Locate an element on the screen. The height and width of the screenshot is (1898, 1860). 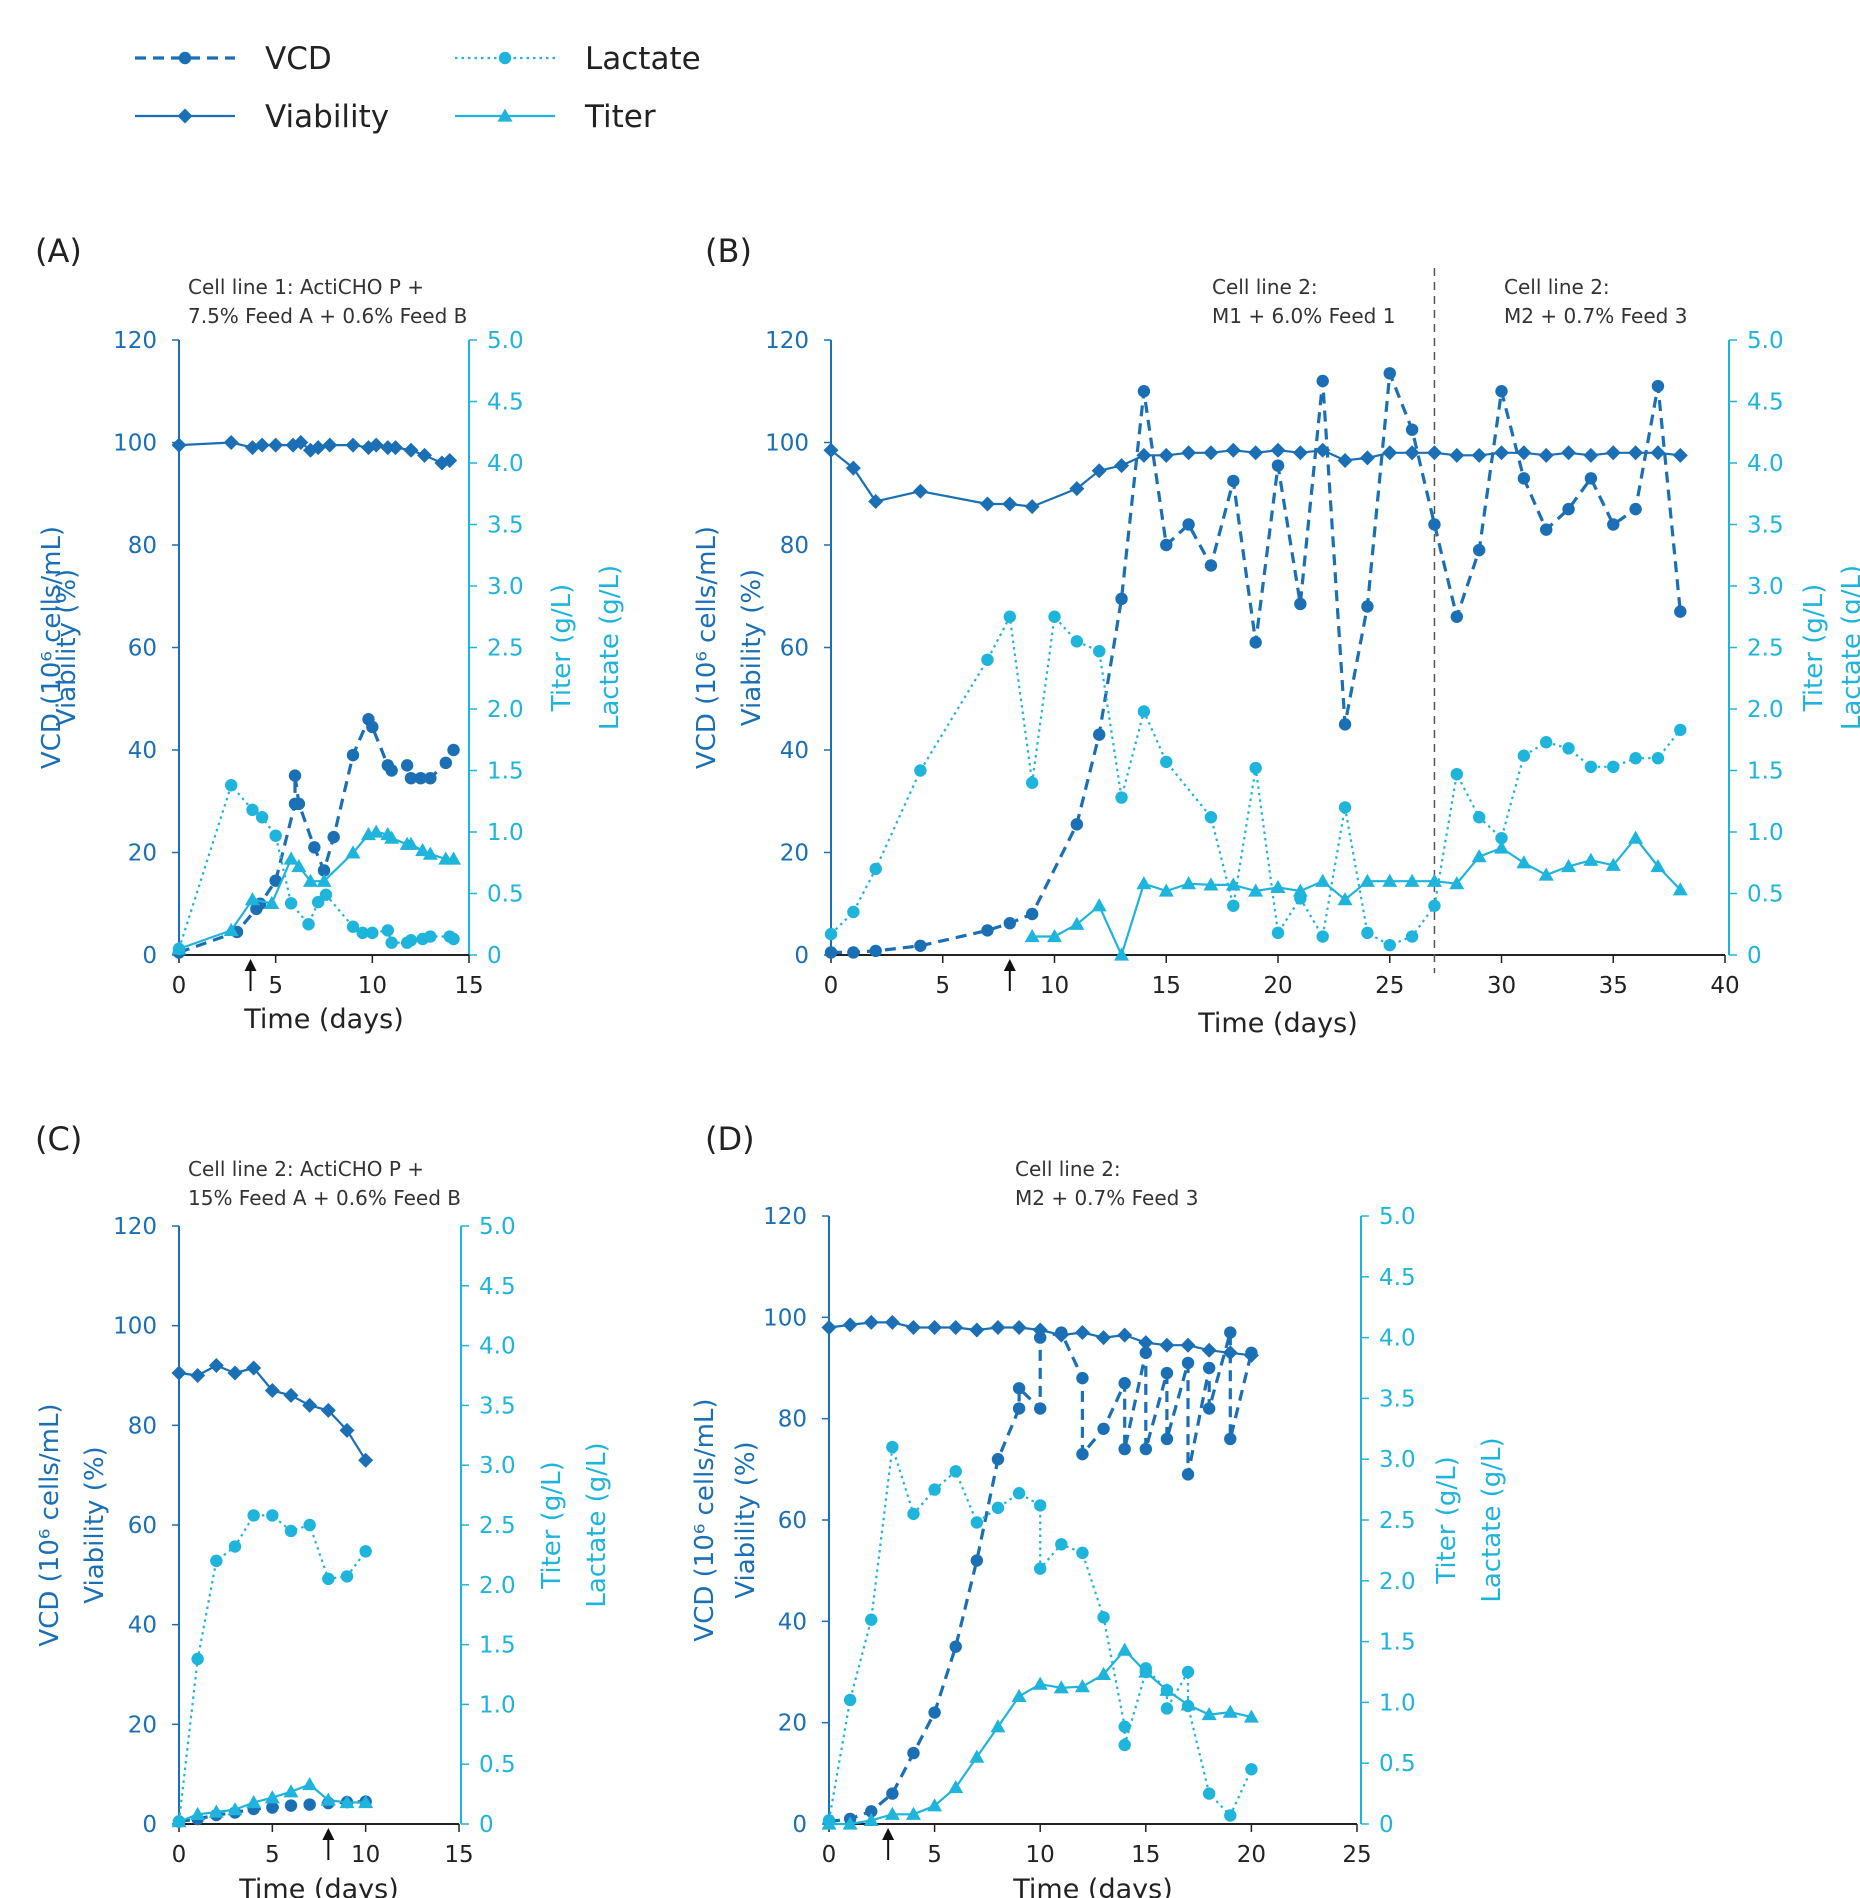
series-line-viability is located at coordinates (272, 1412).